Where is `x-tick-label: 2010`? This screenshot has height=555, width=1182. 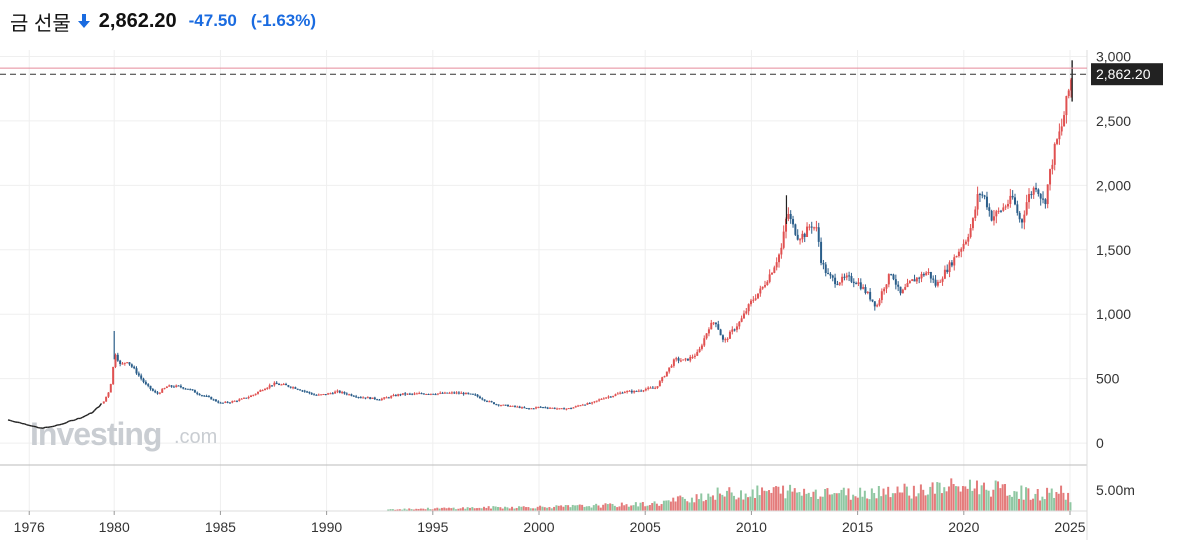
x-tick-label: 2010 is located at coordinates (751, 527).